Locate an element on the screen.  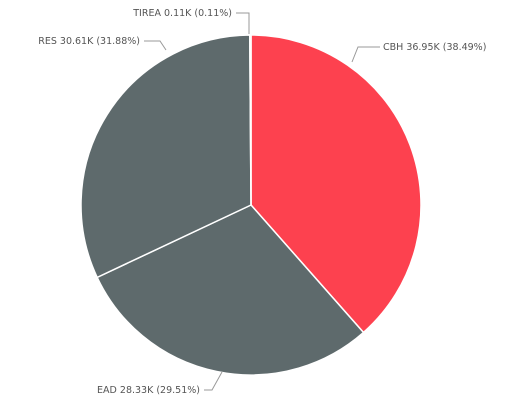
label-category: EAD is located at coordinates (107, 390).